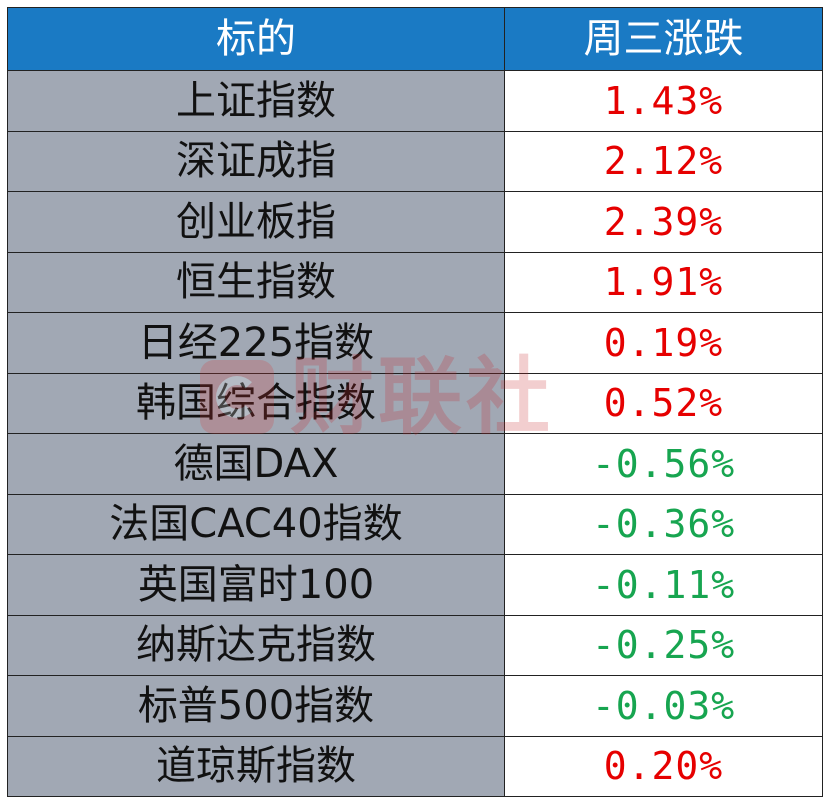 The width and height of the screenshot is (829, 803). What do you see at coordinates (663, 706) in the screenshot?
I see `row-change: -0.03%` at bounding box center [663, 706].